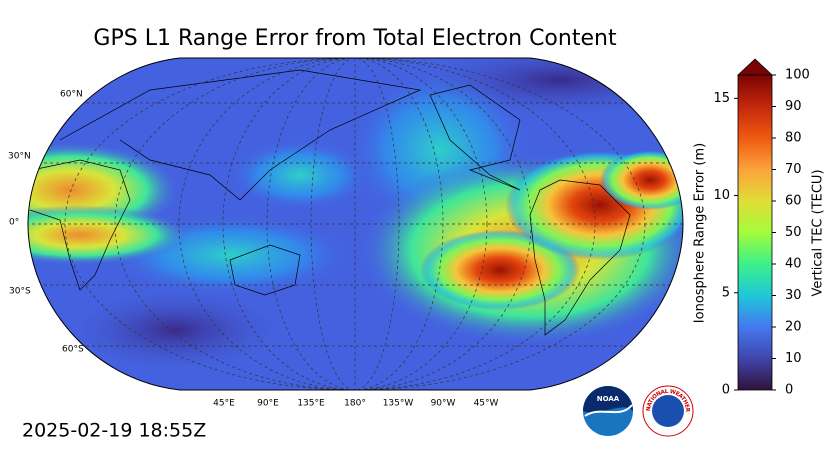  What do you see at coordinates (268, 404) in the screenshot?
I see `lon-label: 90°E` at bounding box center [268, 404].